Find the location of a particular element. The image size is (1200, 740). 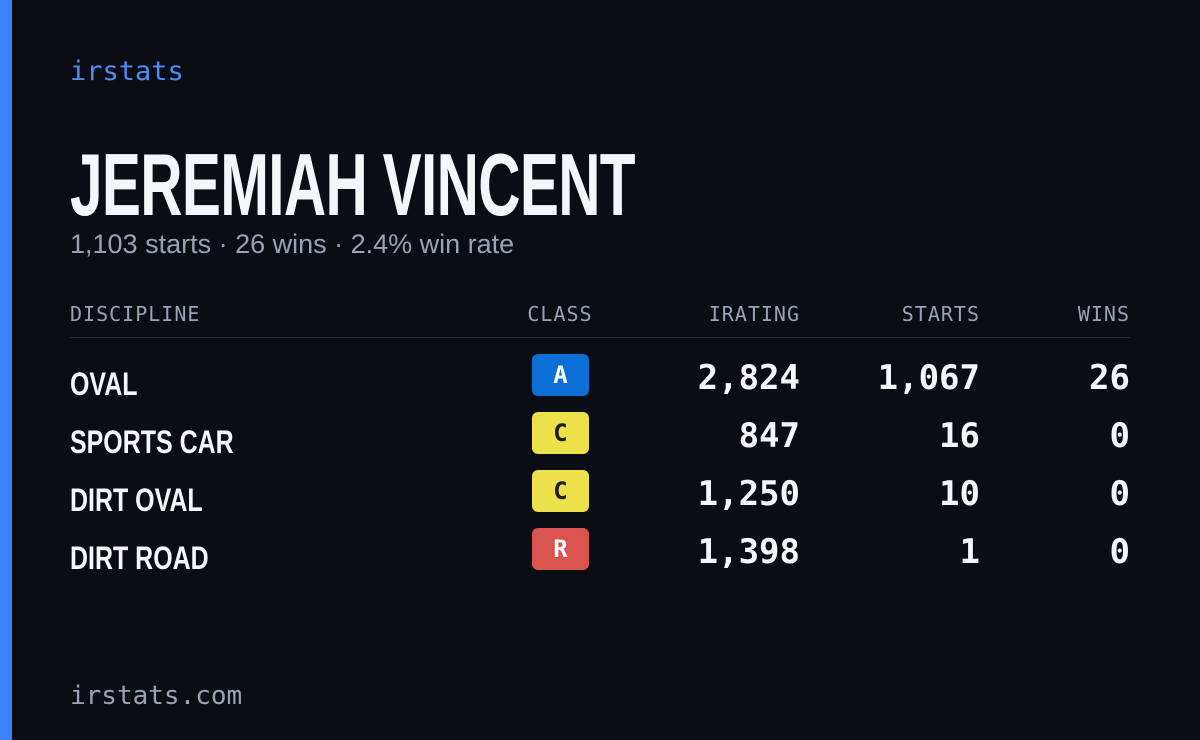

divider is located at coordinates (600, 337).